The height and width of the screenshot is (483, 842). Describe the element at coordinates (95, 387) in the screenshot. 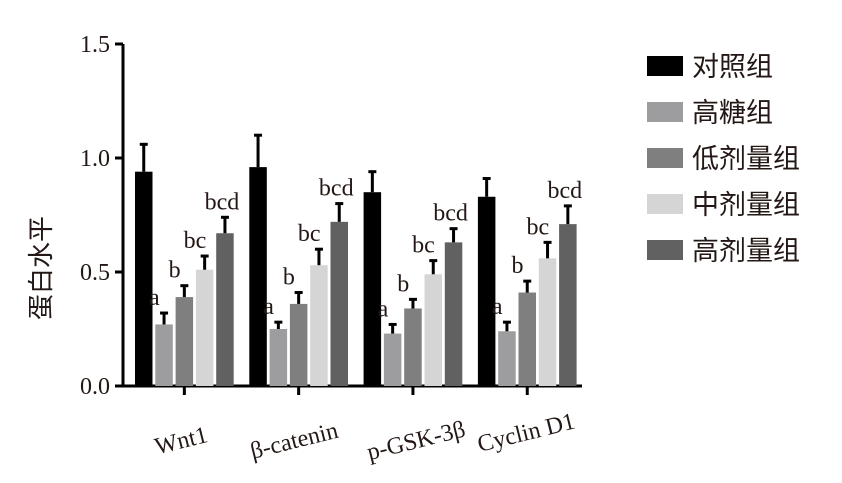

I see `y-tick-label: 0.0` at that location.